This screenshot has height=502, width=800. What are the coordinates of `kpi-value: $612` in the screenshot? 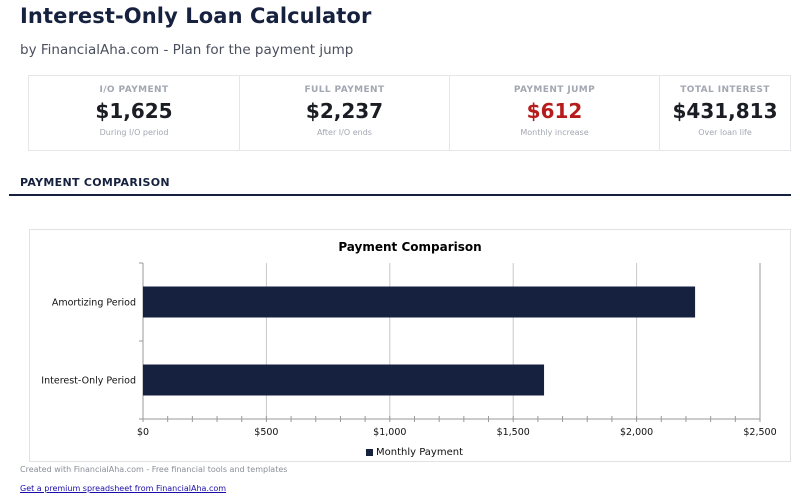 It's located at (554, 111).